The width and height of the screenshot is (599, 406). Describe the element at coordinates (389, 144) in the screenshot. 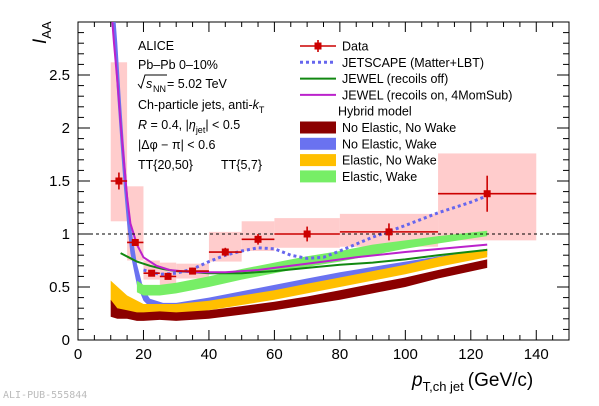

I see `legend-label-6: No Elastic, Wake` at that location.